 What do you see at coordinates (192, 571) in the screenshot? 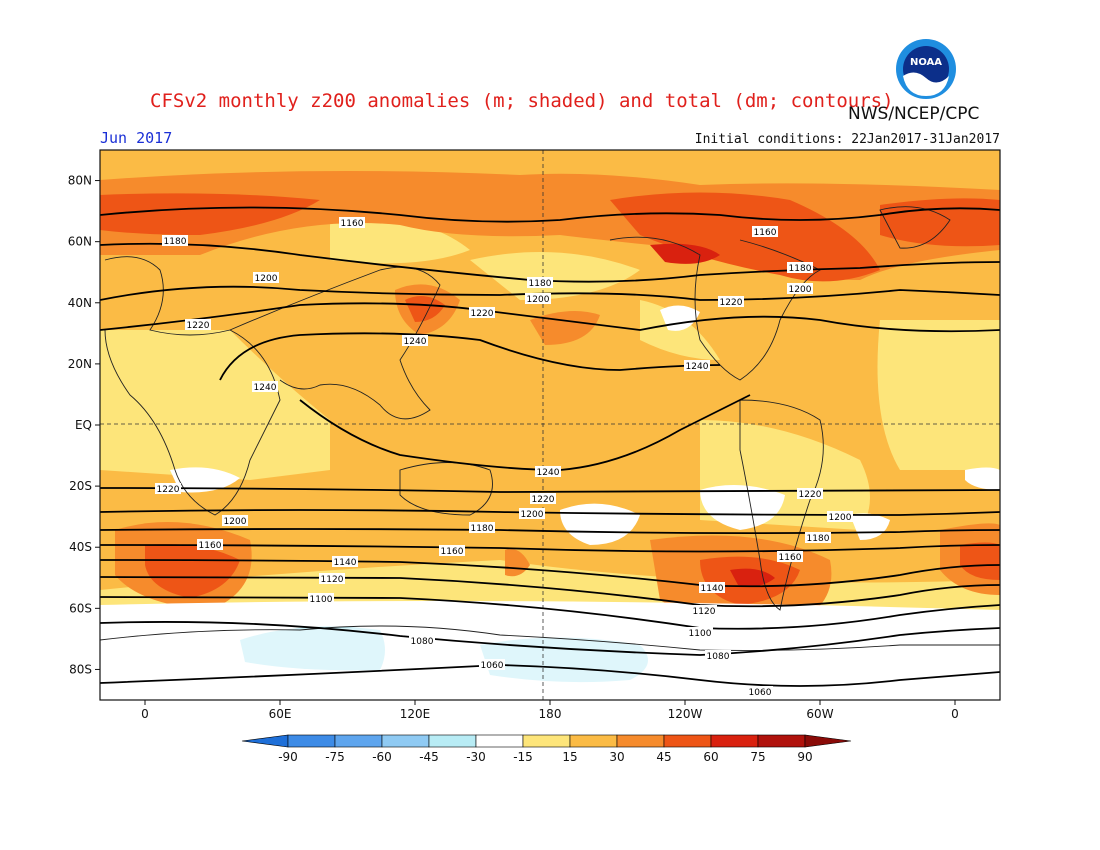
I see `anomaly-60-75-satl` at bounding box center [192, 571].